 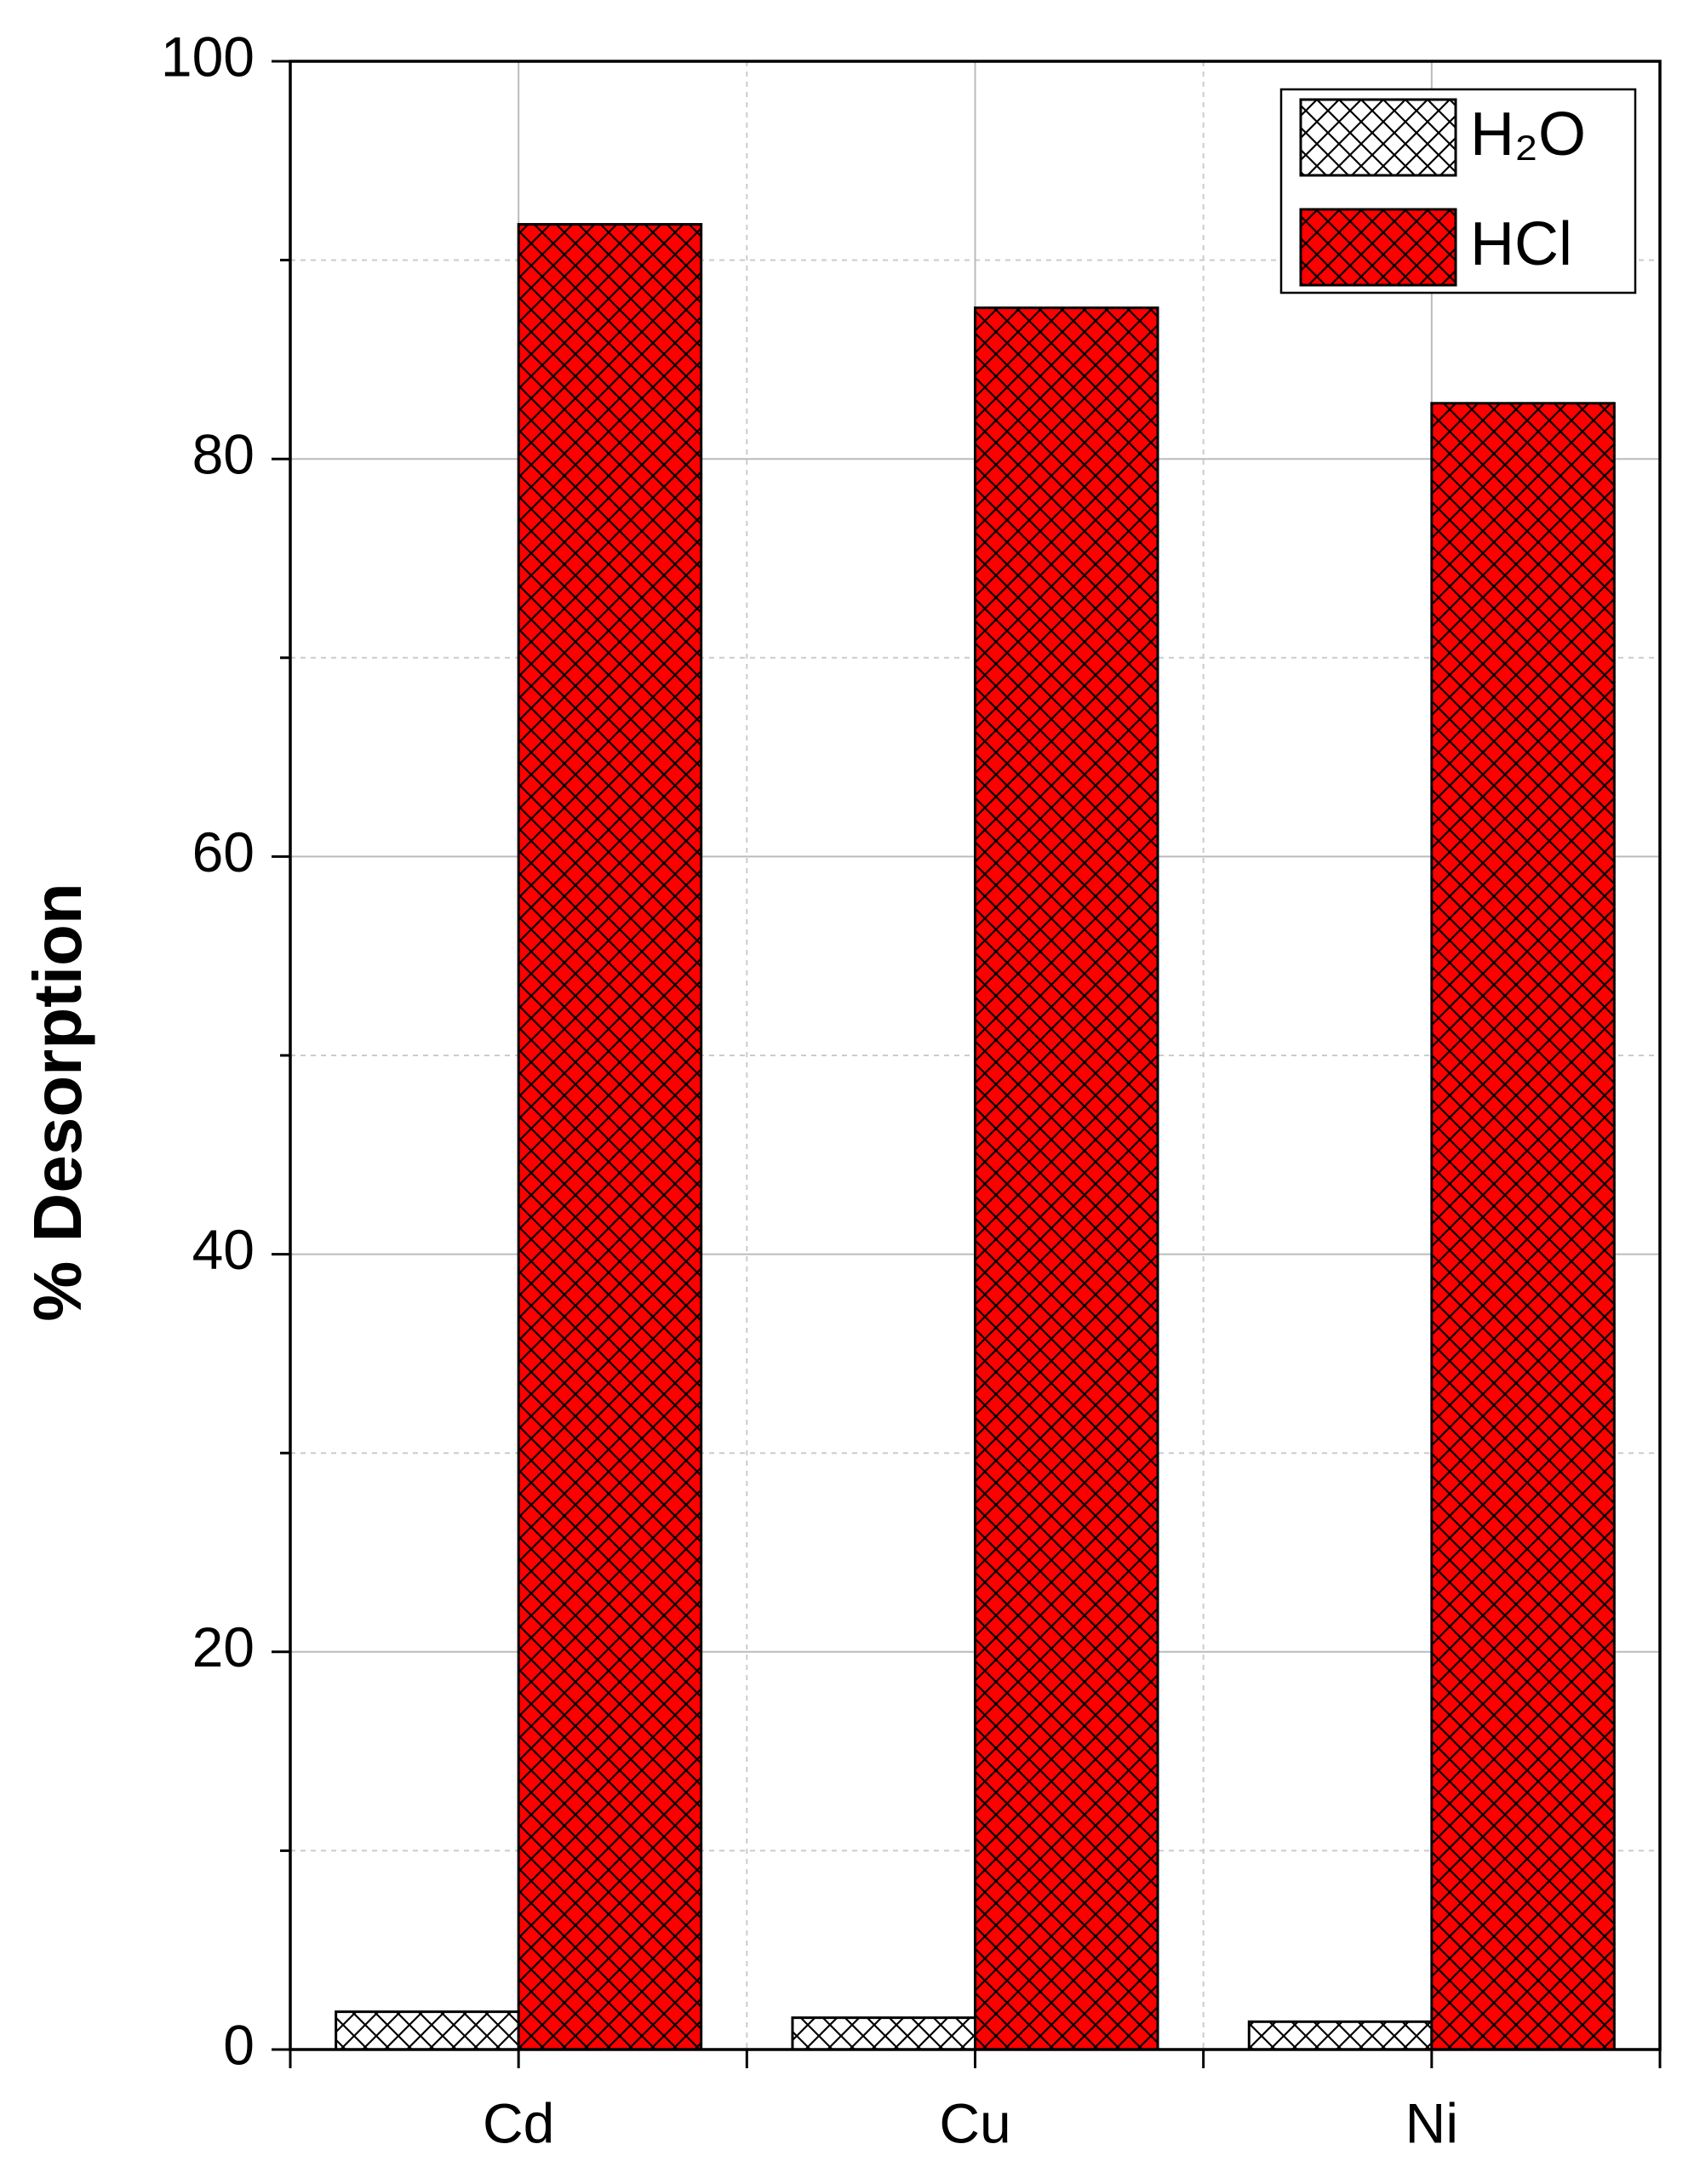 I want to click on y-tick-label: 100, so click(x=208, y=57).